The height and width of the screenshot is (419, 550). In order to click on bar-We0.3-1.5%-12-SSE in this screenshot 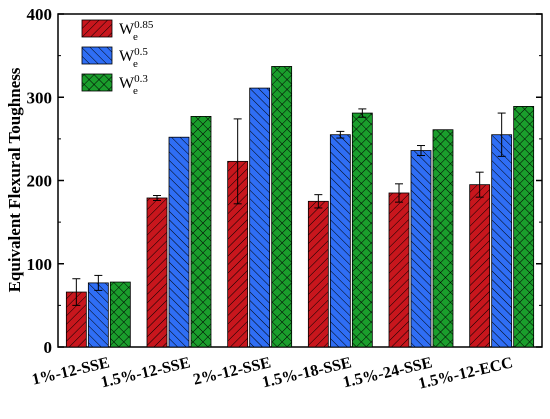, I will do `click(201, 231)`.